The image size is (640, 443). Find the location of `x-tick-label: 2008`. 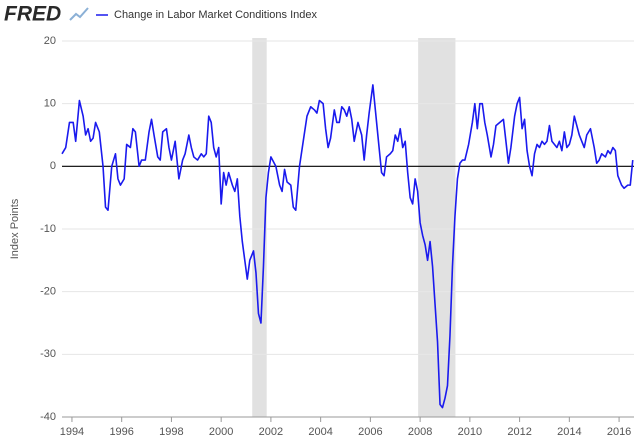

x-tick-label: 2008 is located at coordinates (420, 432).